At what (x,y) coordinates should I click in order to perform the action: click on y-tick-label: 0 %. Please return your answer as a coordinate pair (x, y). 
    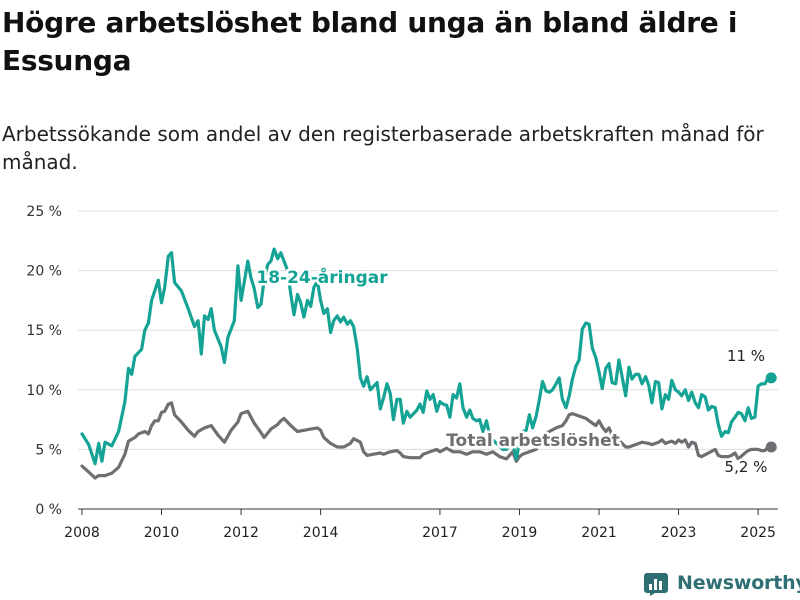
    Looking at the image, I should click on (48, 510).